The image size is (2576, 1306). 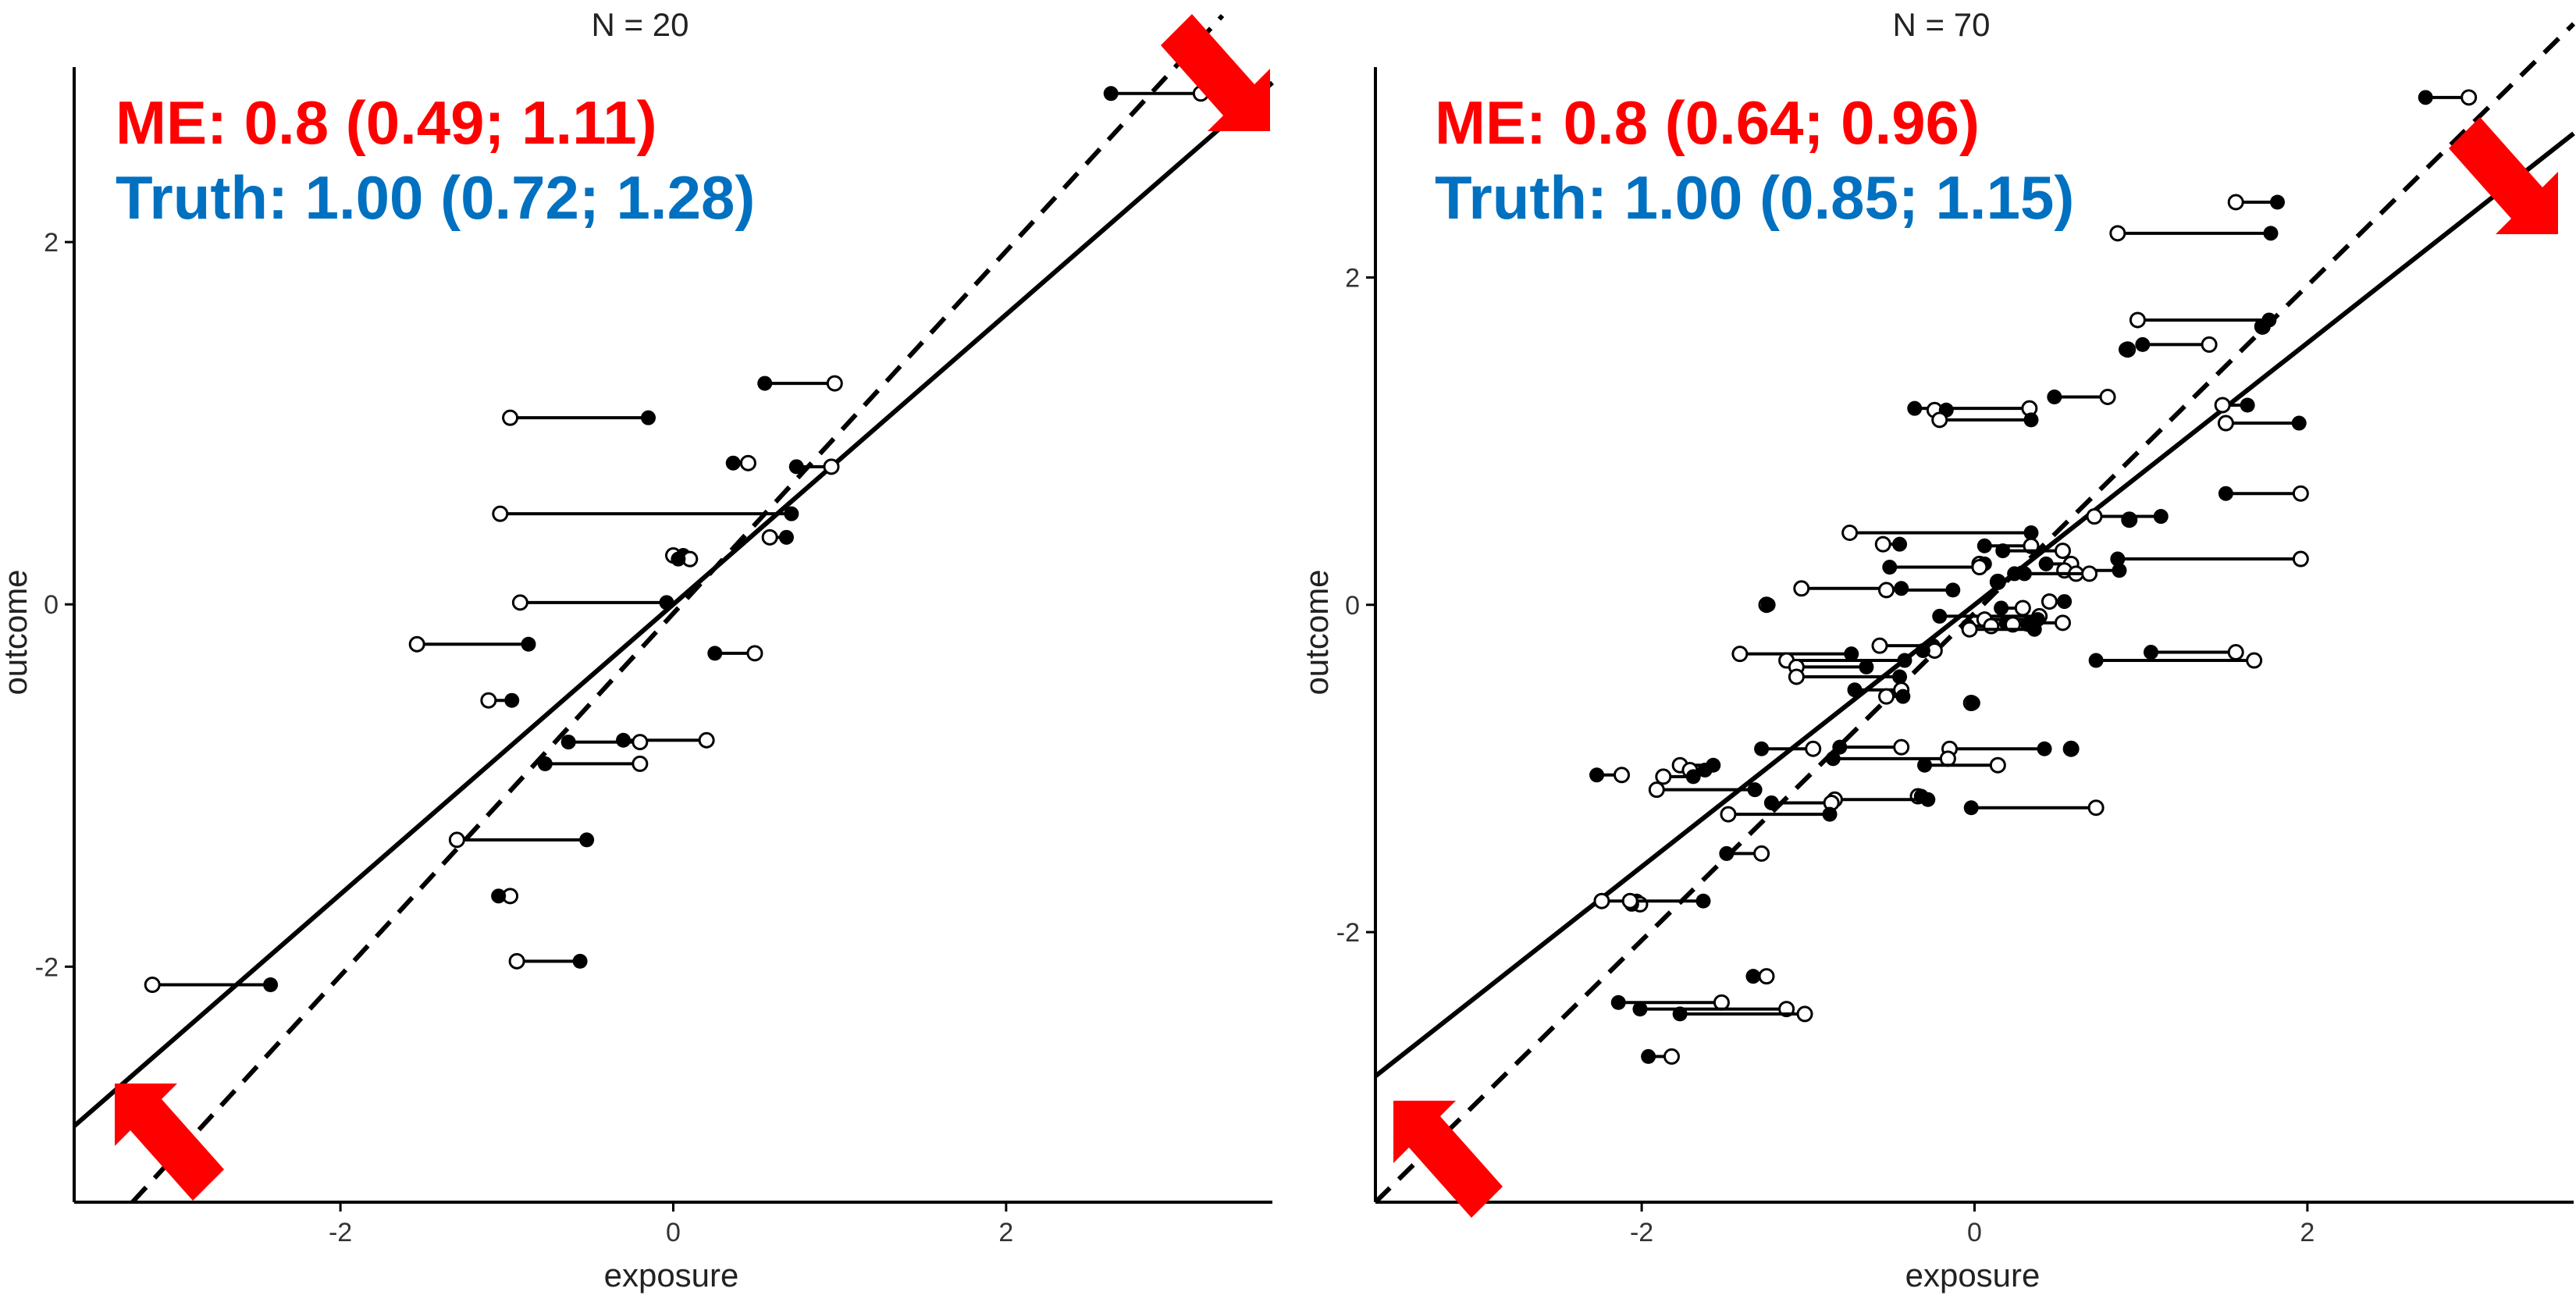 What do you see at coordinates (1352, 606) in the screenshot?
I see `y-tick-label: 0` at bounding box center [1352, 606].